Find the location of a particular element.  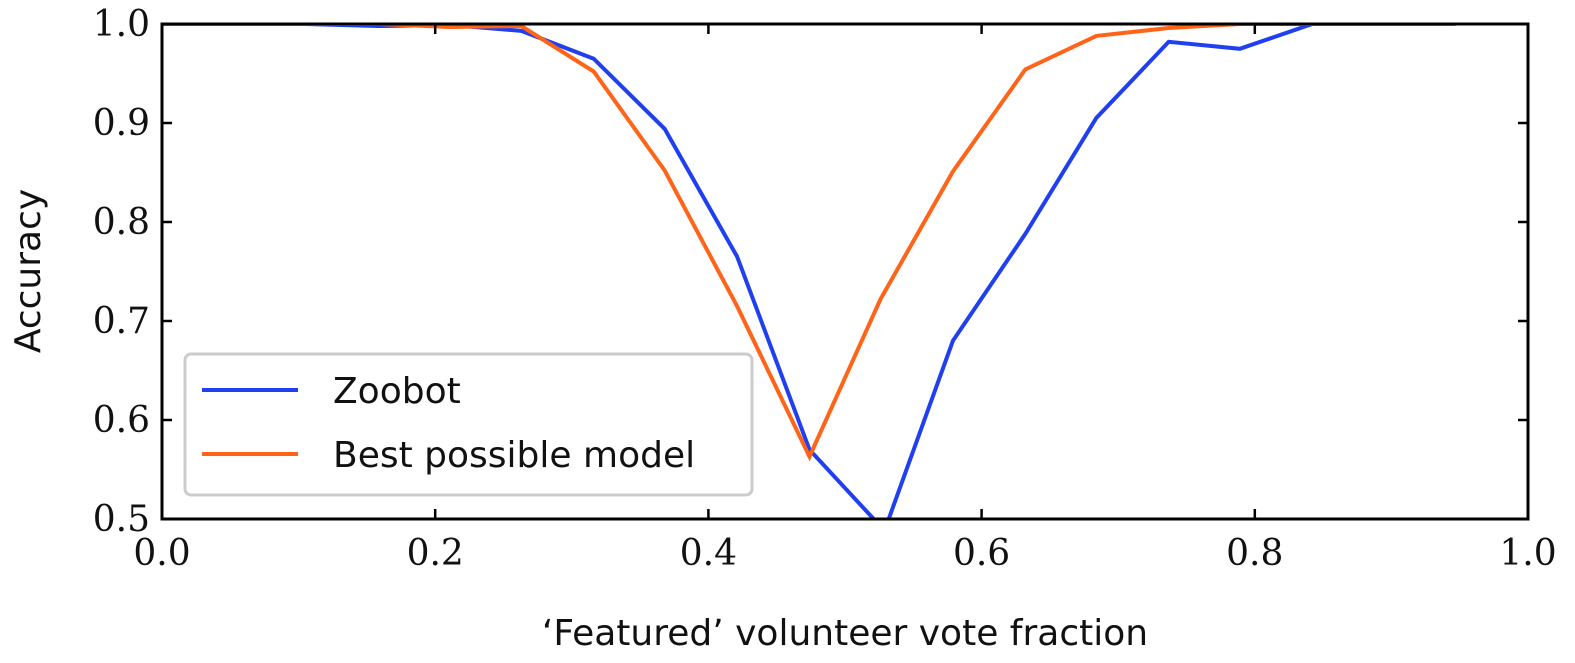

x-tick-label: 1.0 is located at coordinates (1527, 553).